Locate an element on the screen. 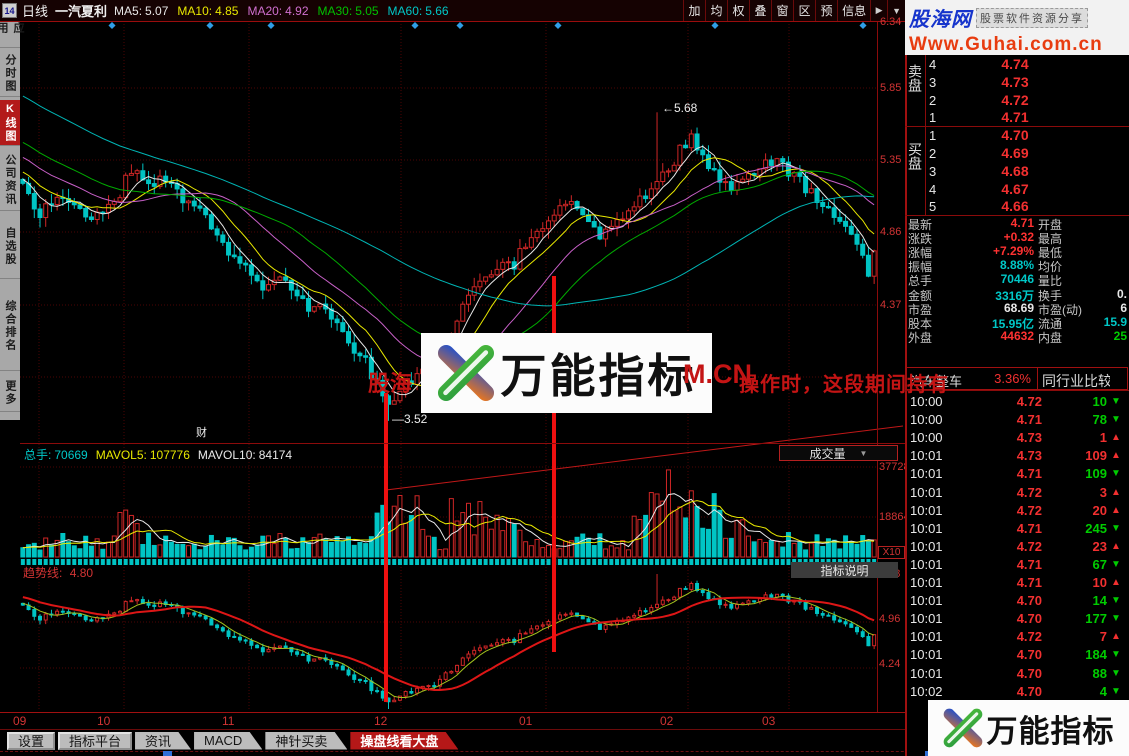 The height and width of the screenshot is (756, 1129). tab-2: 指标平台 is located at coordinates (95, 740).